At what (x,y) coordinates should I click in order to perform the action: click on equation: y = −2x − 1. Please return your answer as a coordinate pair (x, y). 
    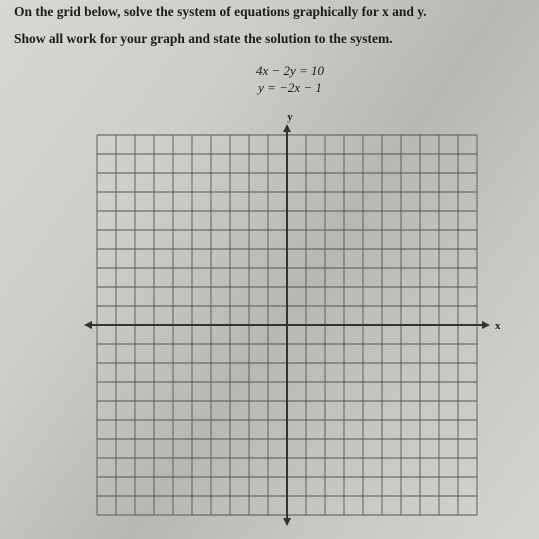
    Looking at the image, I should click on (290, 87).